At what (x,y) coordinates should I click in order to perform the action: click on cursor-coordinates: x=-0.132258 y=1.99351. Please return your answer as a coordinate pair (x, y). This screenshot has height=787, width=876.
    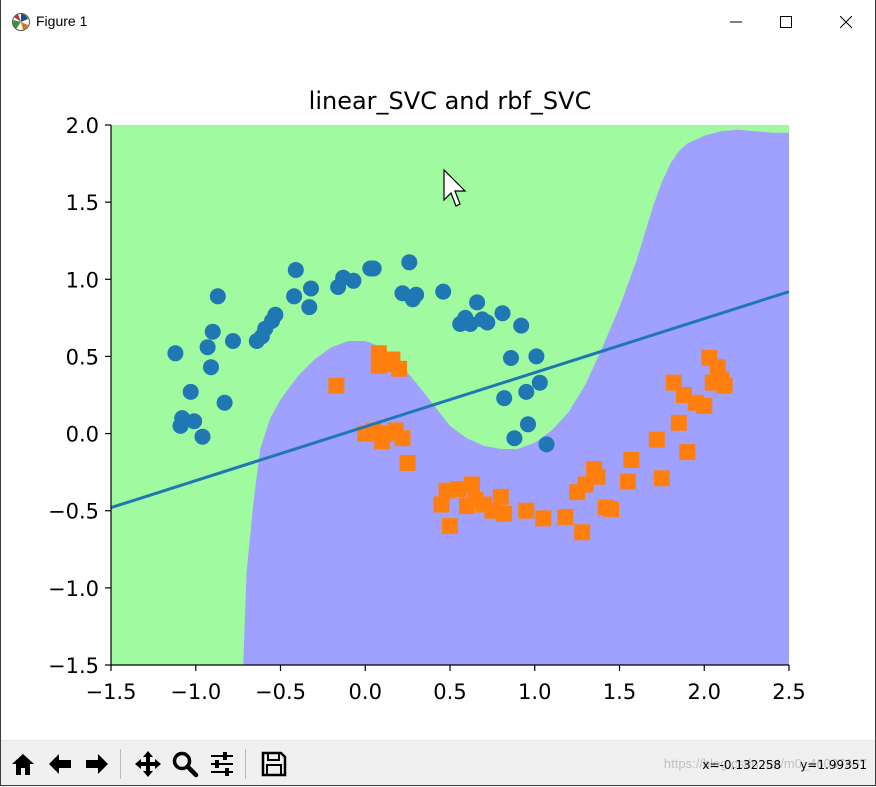
    Looking at the image, I should click on (784, 765).